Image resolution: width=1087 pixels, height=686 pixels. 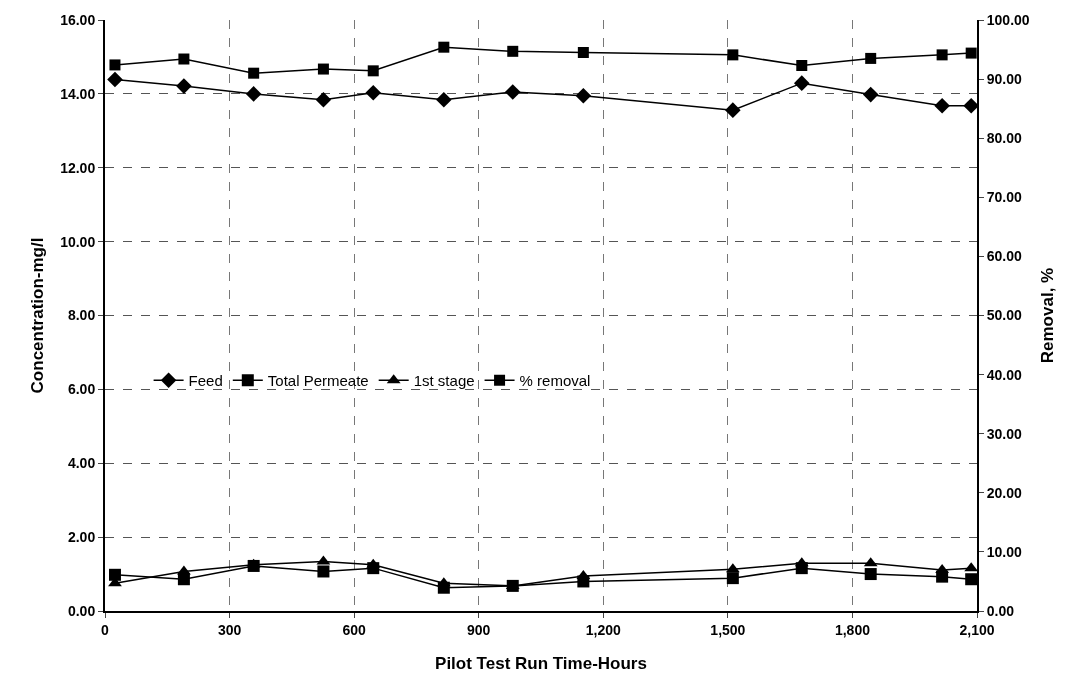 What do you see at coordinates (81, 610) in the screenshot?
I see `y-tick-label: 0.00` at bounding box center [81, 610].